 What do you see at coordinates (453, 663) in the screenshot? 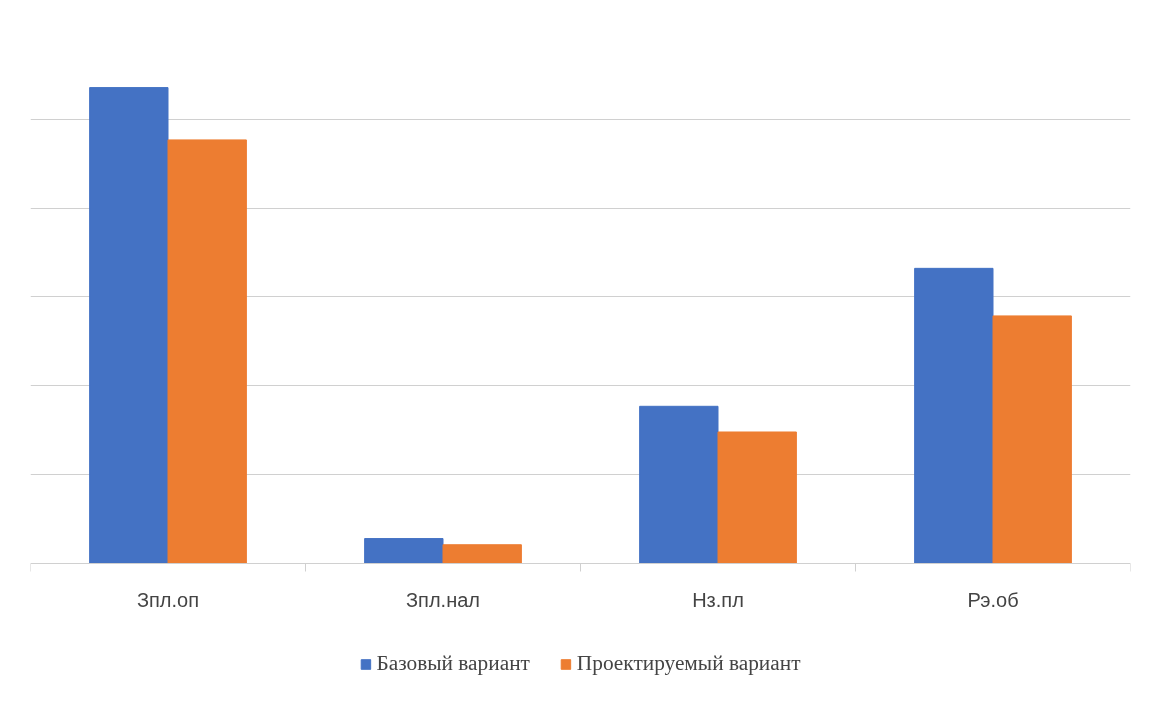
I see `legend-label: Базовый вариант` at bounding box center [453, 663].